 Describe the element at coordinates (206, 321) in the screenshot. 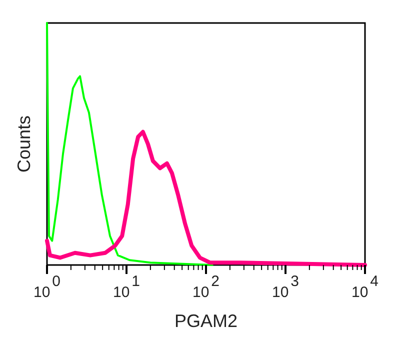

I see `x-axis-title: PGAM2` at that location.